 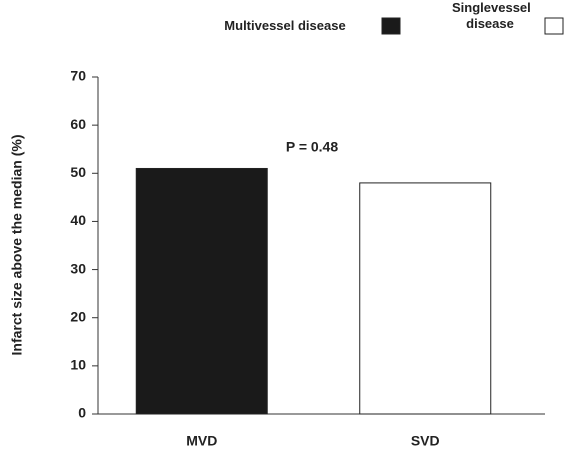 I want to click on annotation: P = 0.48, so click(x=312, y=147).